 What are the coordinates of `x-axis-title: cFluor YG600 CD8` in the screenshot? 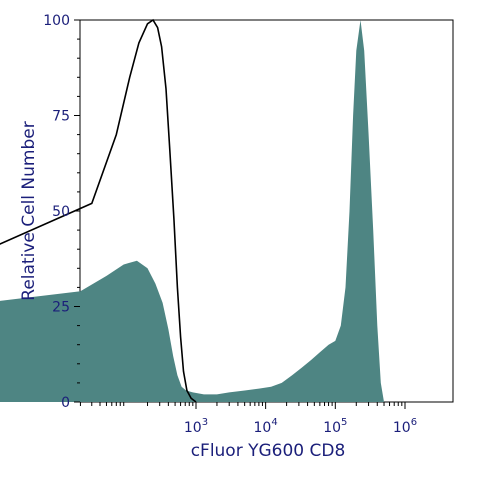 It's located at (268, 451).